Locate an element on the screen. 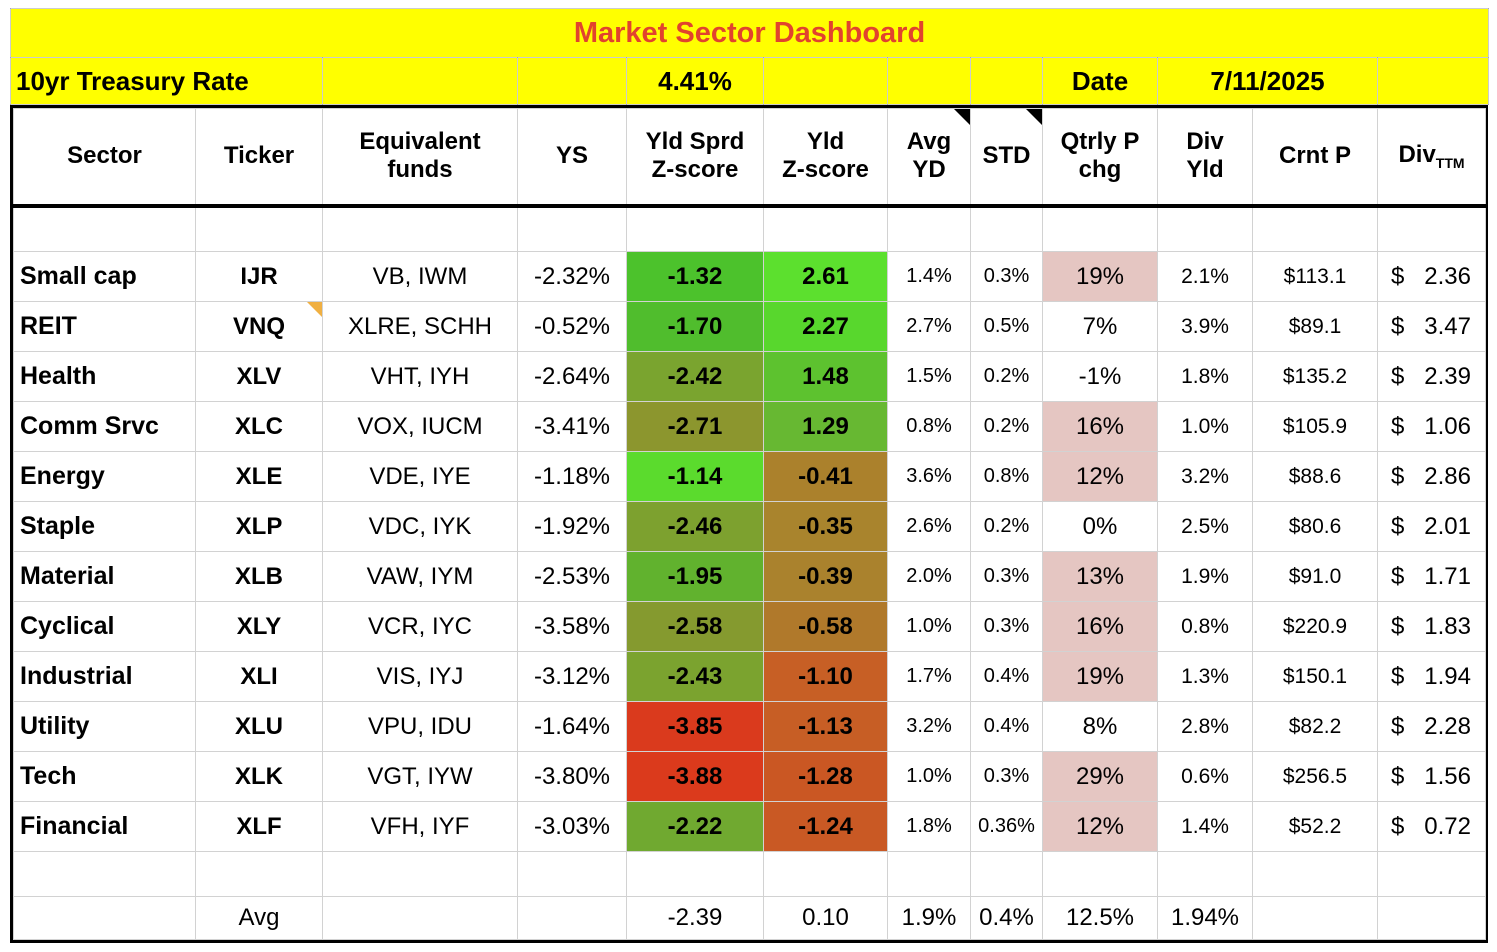  header-yld-zscore: Yld Z-score is located at coordinates (825, 158).